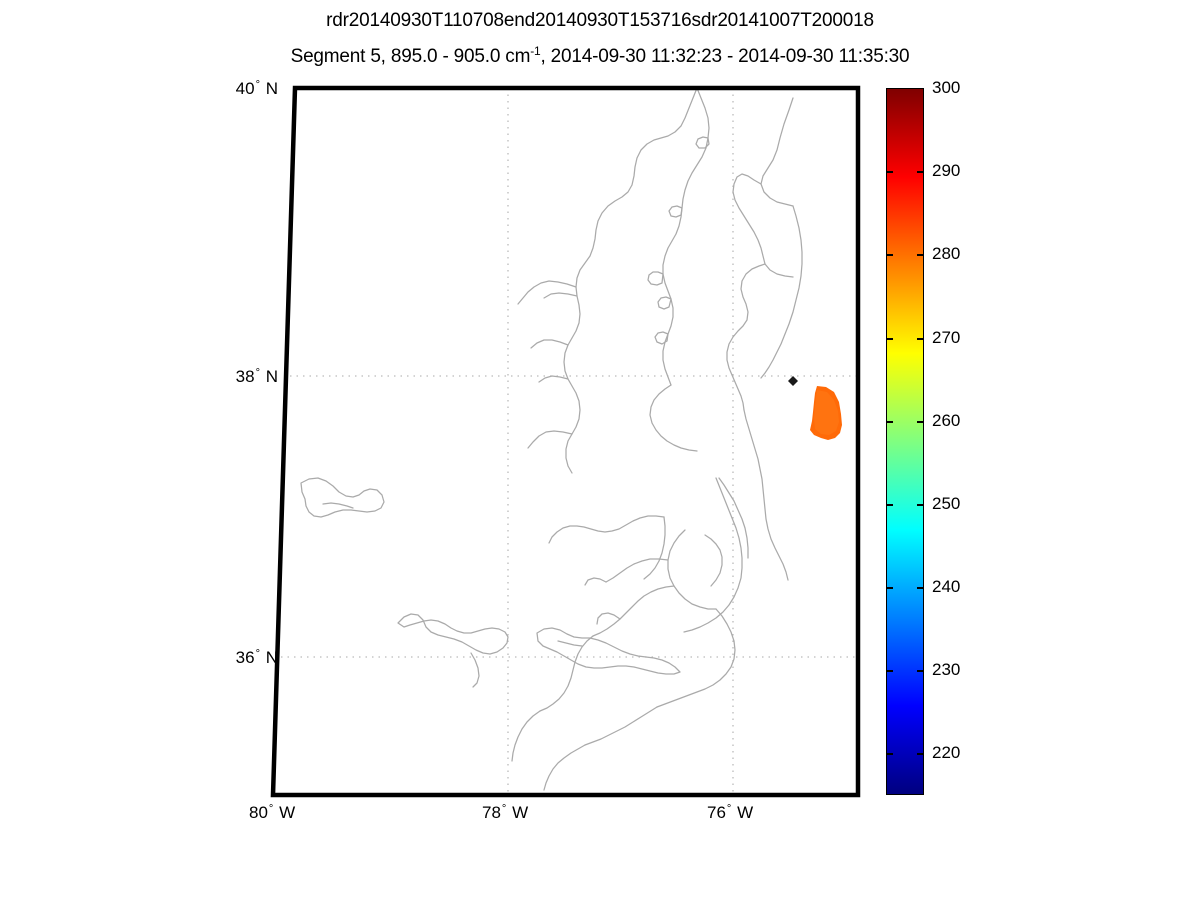 This screenshot has height=900, width=1200. I want to click on colorbar-label-290: 290, so click(946, 171).